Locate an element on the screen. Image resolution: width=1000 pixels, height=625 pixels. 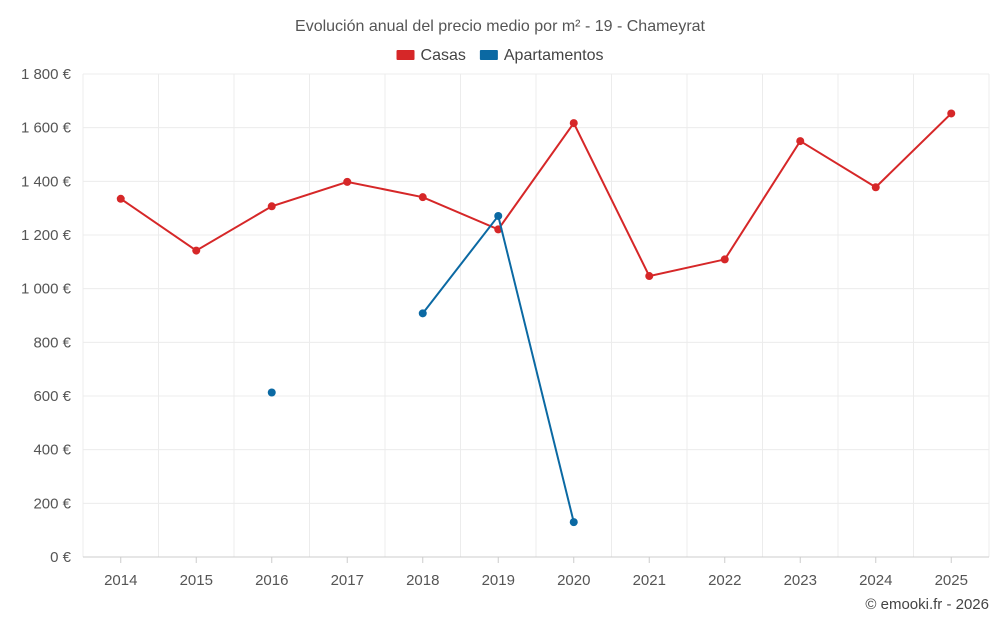
x-tick-label: 2020 is located at coordinates (573, 580).